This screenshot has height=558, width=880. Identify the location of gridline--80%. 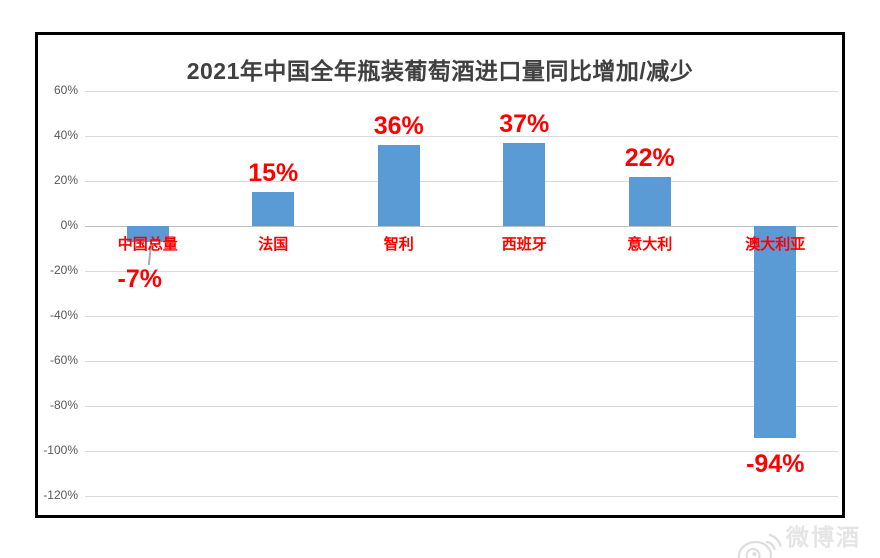
(461, 406).